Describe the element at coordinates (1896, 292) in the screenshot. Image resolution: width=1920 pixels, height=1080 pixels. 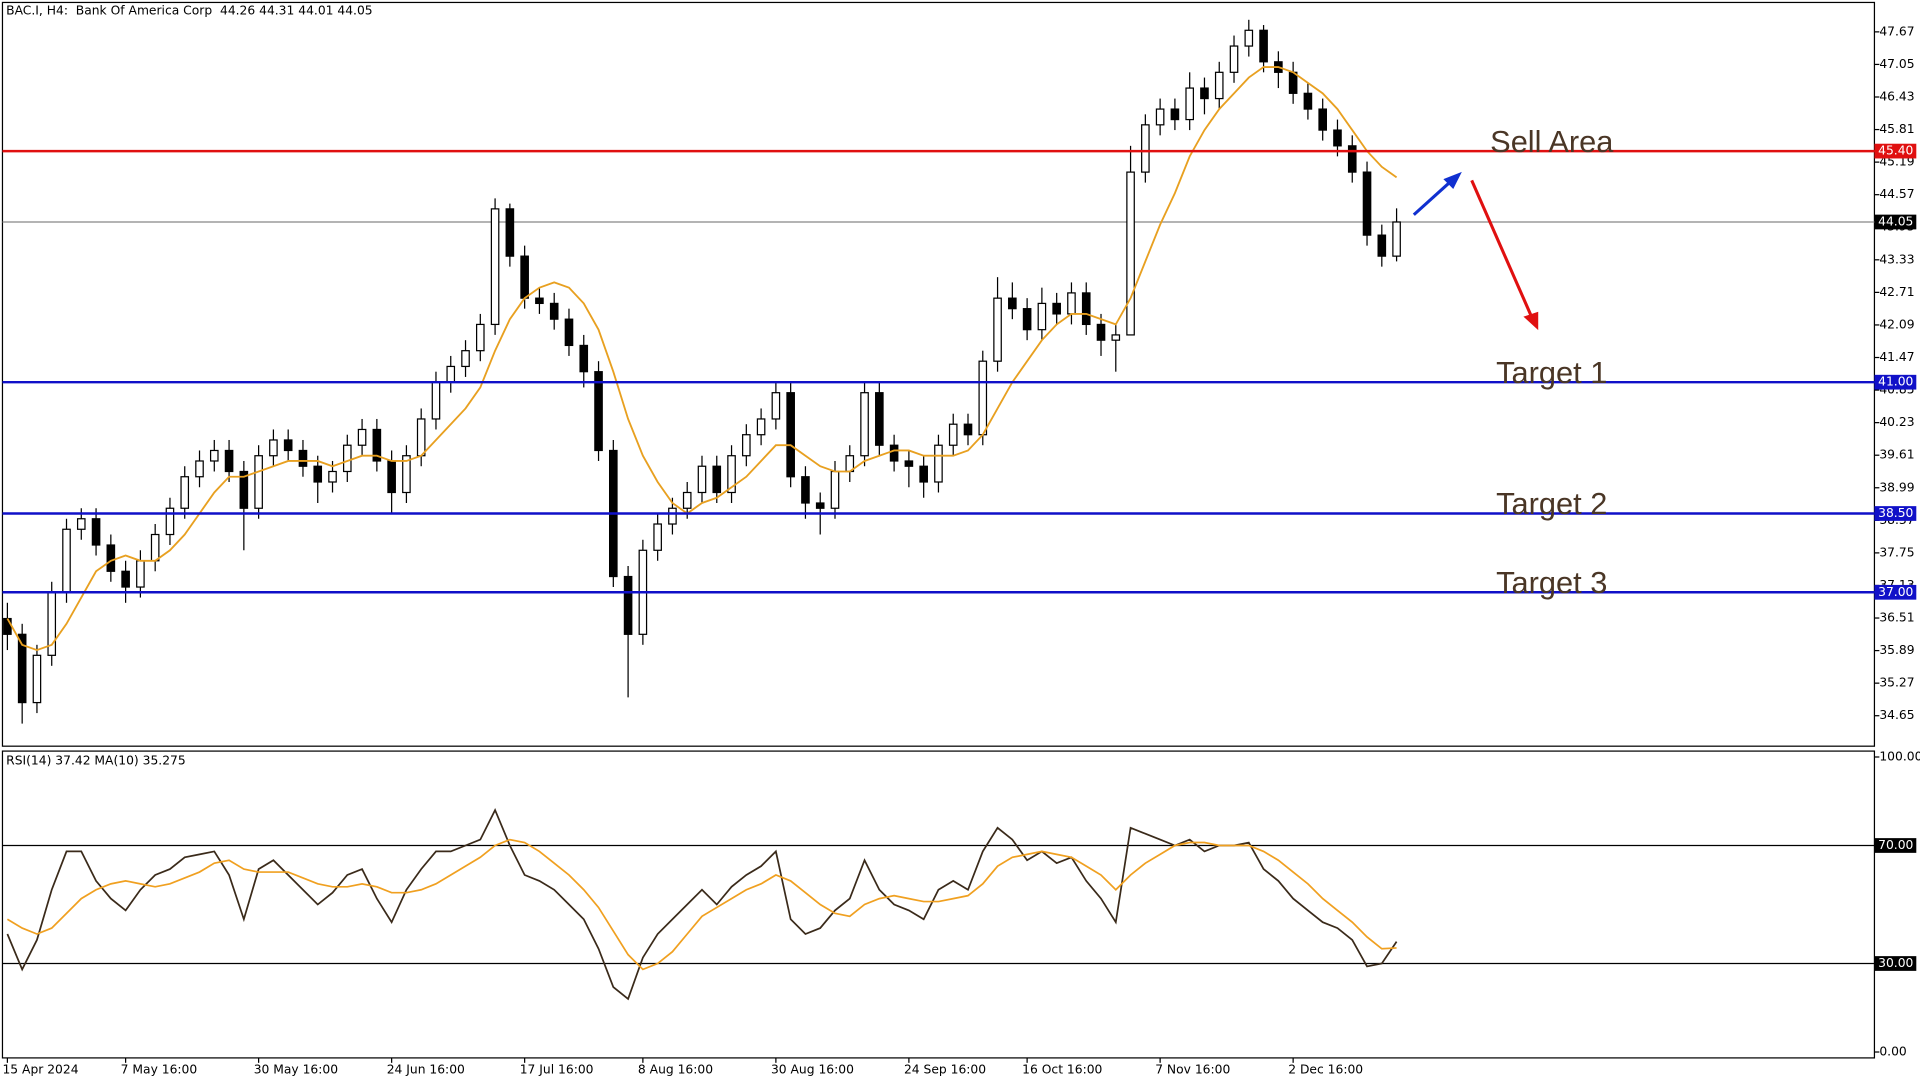
I see `y-tick-label: 42.71` at that location.